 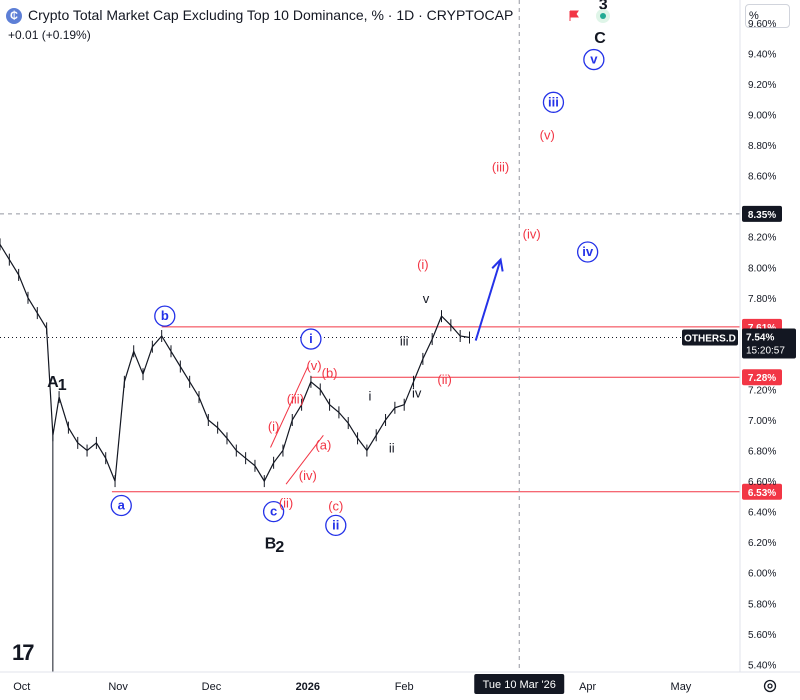 I want to click on crosshair-date-tag, so click(x=519, y=684).